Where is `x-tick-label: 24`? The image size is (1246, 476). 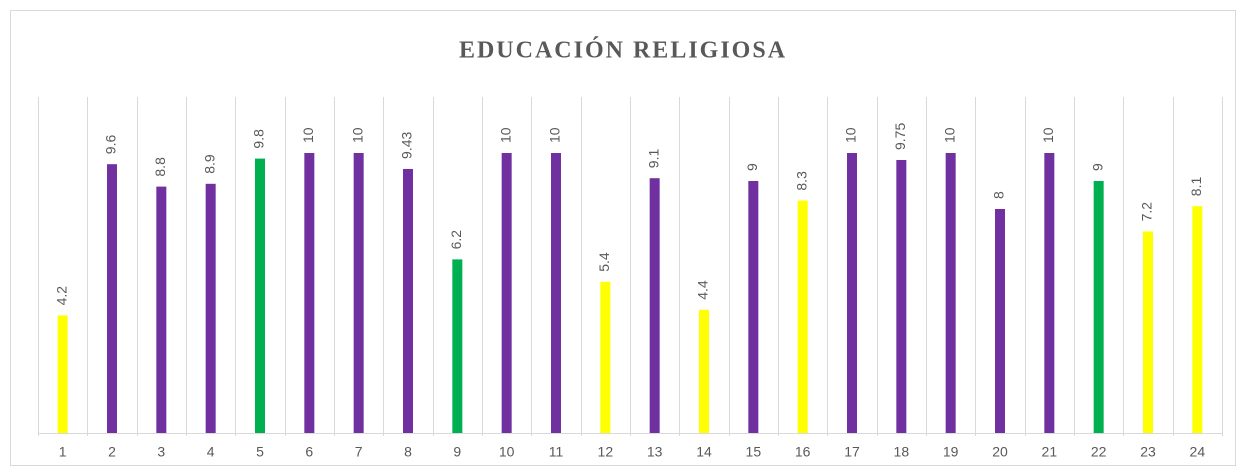
x-tick-label: 24 is located at coordinates (1198, 452).